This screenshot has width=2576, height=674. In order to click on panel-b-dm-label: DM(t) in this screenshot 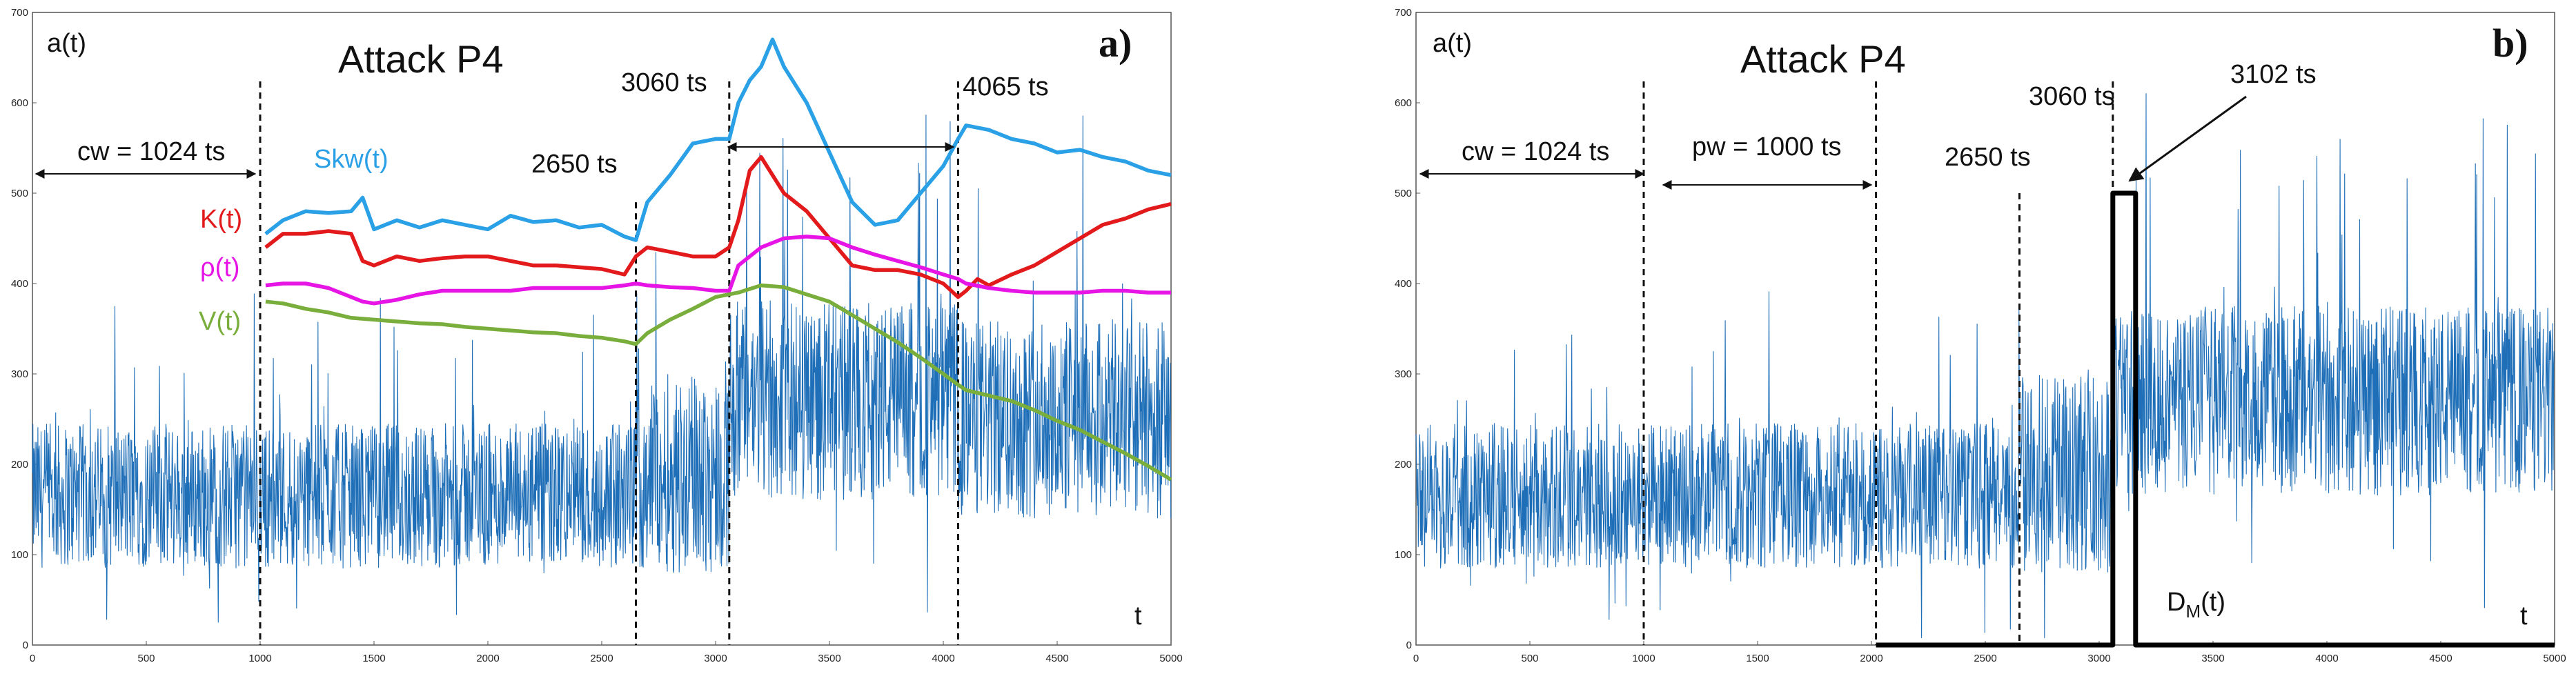, I will do `click(2196, 605)`.